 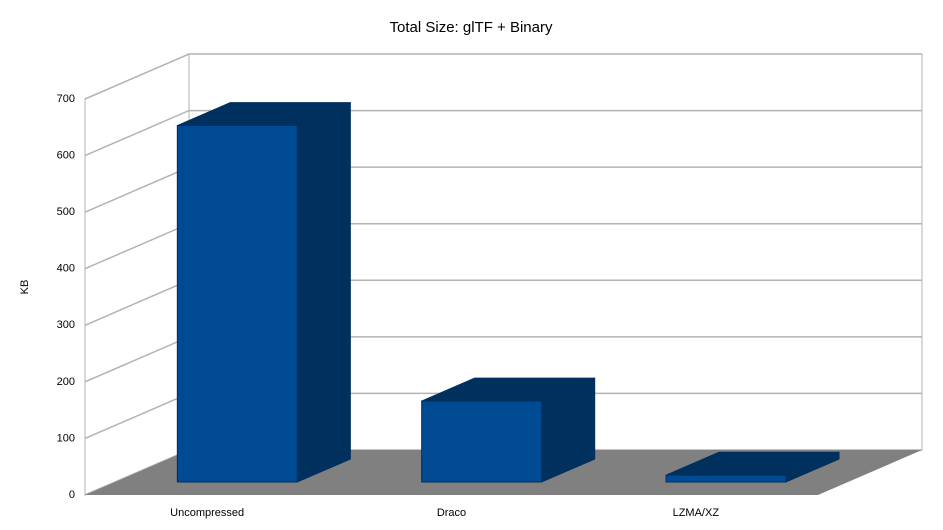 I want to click on x-tick-label: Uncompressed, so click(x=207, y=513).